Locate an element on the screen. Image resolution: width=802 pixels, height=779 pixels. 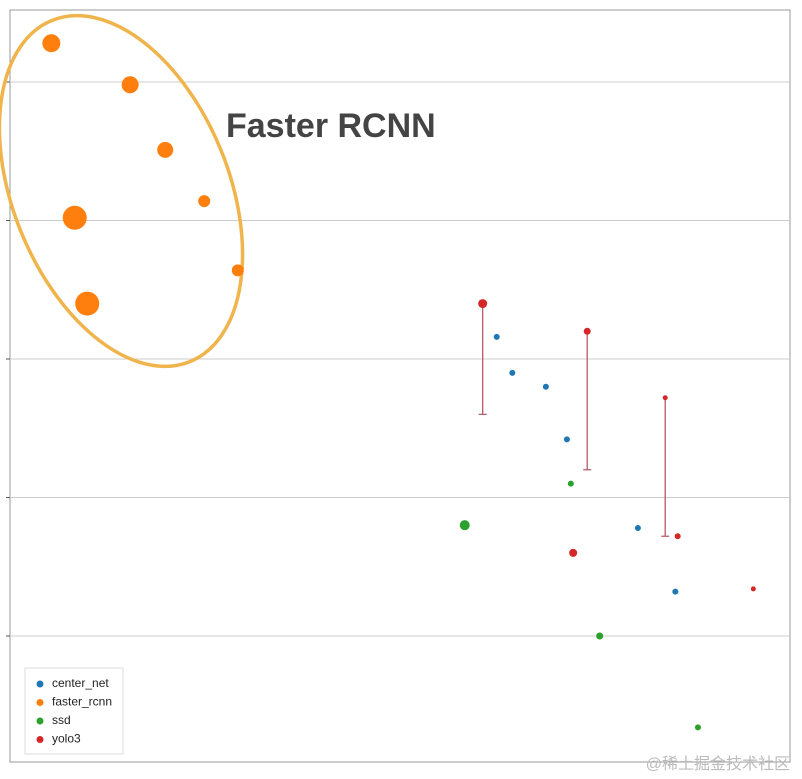
legend-label: center_net is located at coordinates (80, 683).